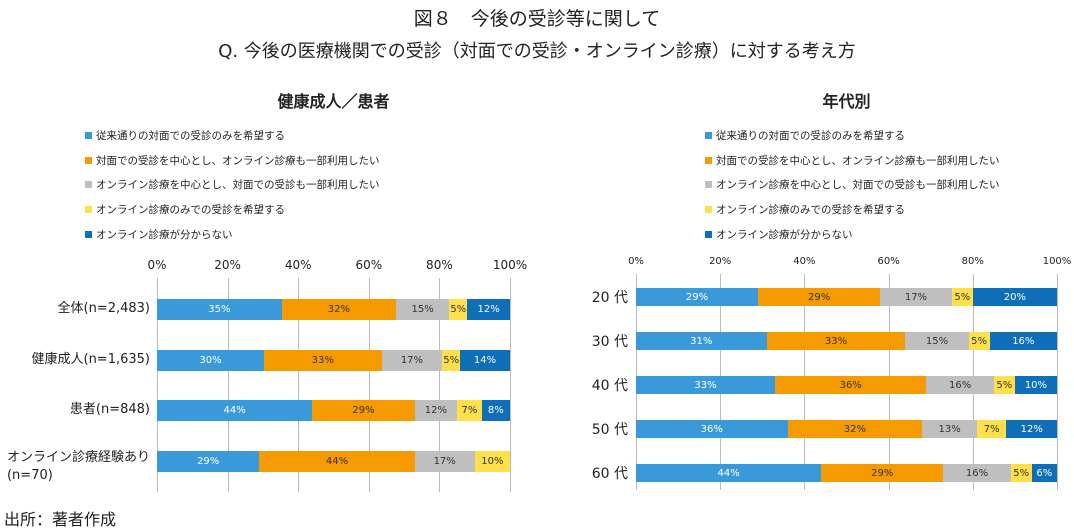  I want to click on bar-segment: 20%, so click(1014, 297).